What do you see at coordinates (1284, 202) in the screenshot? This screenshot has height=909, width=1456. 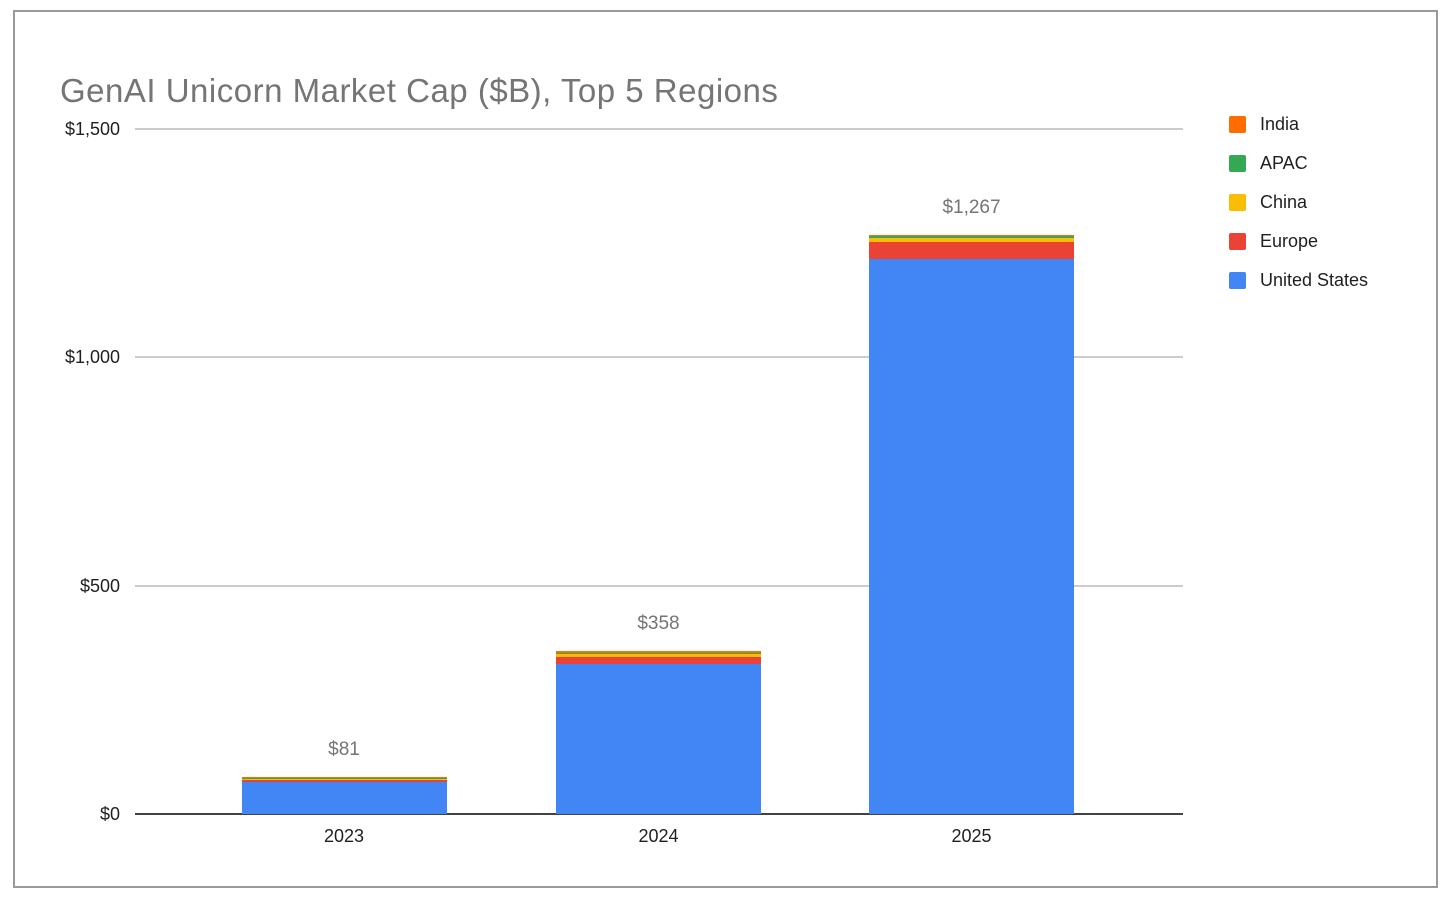 I see `legend-label-china: China` at bounding box center [1284, 202].